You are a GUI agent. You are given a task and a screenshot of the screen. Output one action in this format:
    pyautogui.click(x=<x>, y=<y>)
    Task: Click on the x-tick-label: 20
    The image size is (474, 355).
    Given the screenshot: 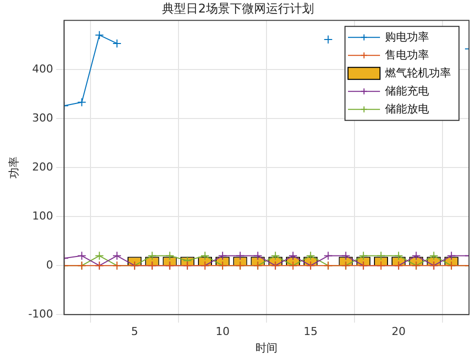 What is the action you would take?
    pyautogui.click(x=399, y=331)
    